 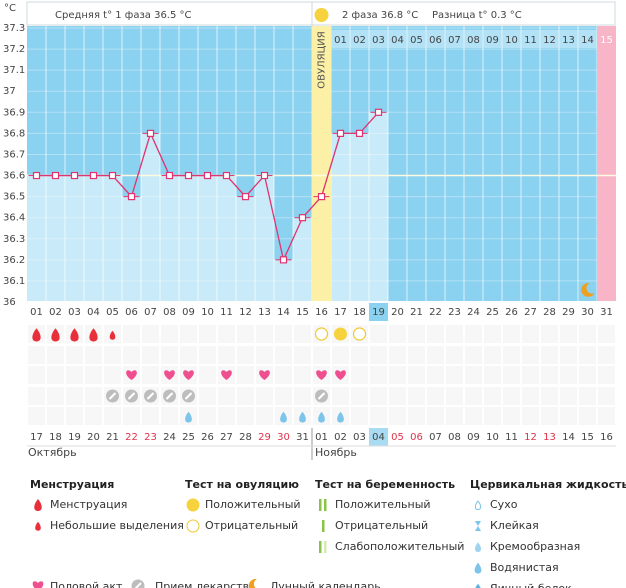 I want to click on legend-item: Положительный, so click(x=383, y=504).